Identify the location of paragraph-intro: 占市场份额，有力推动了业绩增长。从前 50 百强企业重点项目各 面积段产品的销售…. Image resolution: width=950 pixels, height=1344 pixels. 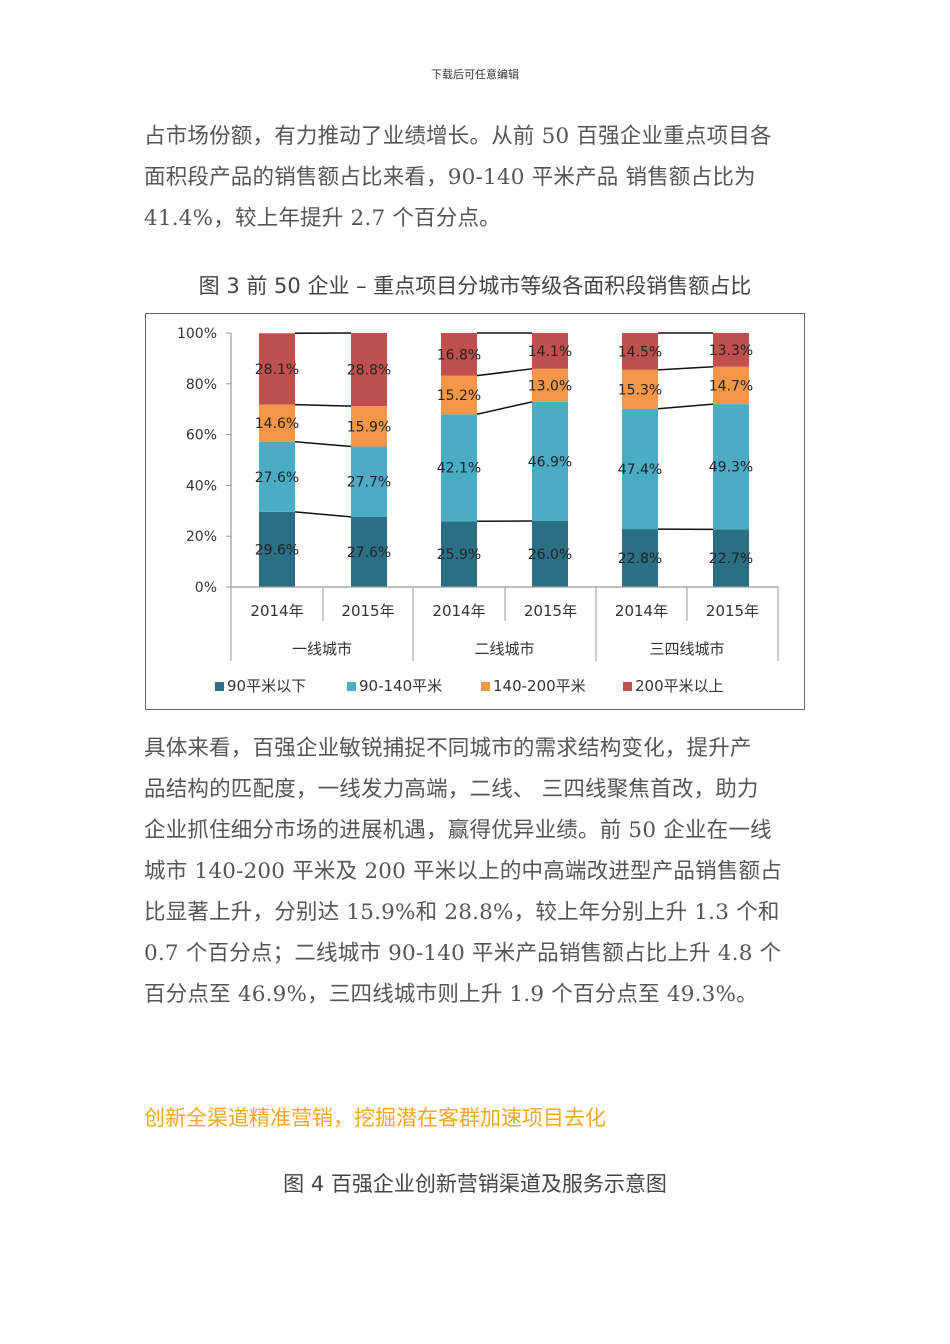
(479, 177).